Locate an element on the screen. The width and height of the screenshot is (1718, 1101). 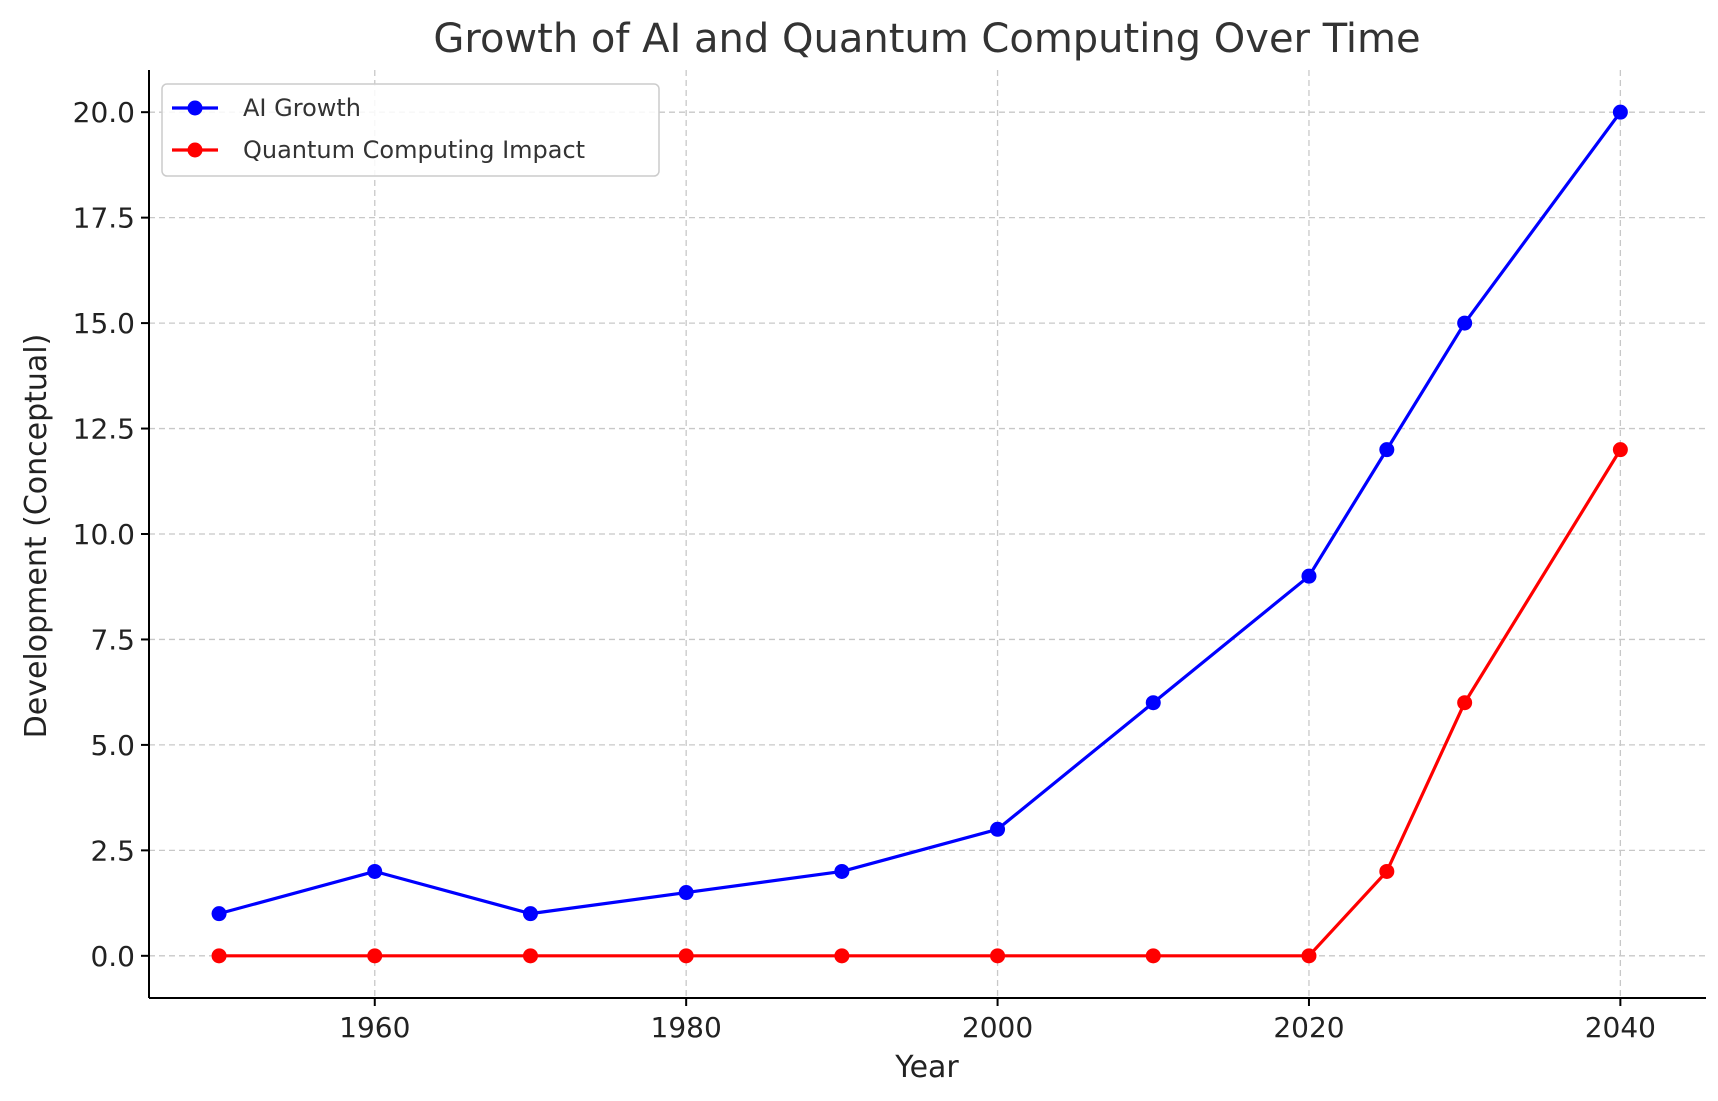
y-axis-ticks: 0.0 2.5 5.0 7.5 10.0 12.5 15.0 17.5 20.0 is located at coordinates (111, 534).